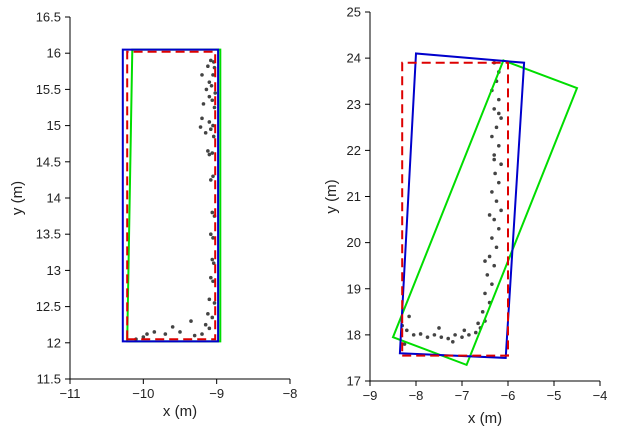 This screenshot has height=436, width=625. Describe the element at coordinates (54, 342) in the screenshot. I see `y-tick-label: 12` at that location.